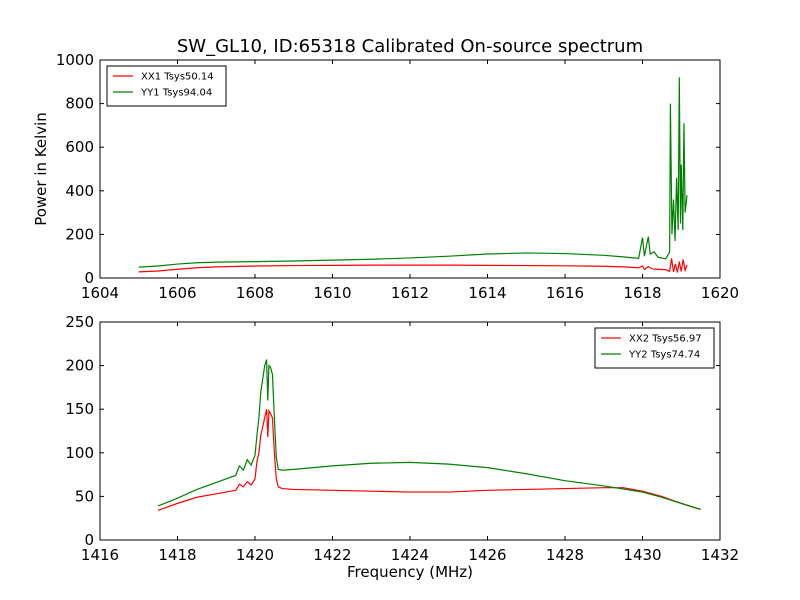 The height and width of the screenshot is (600, 800). Describe the element at coordinates (565, 293) in the screenshot. I see `x-tick-label-1-6: 1616` at that location.